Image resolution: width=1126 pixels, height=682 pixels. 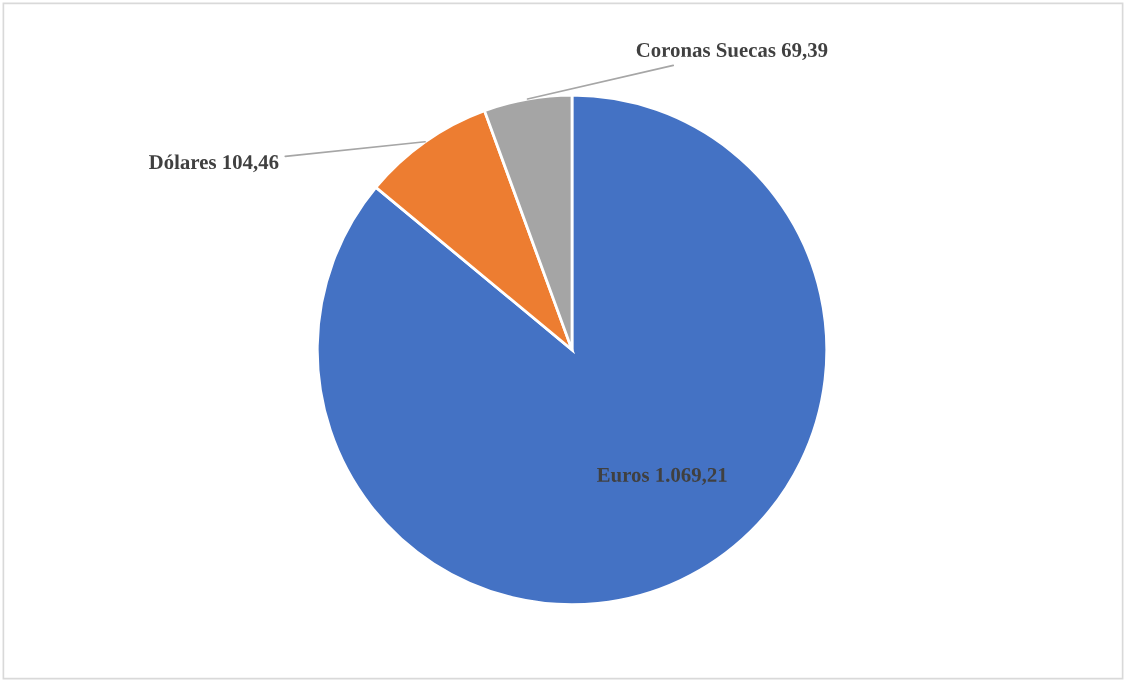 I want to click on slice-label: Coronas Suecas 69,39, so click(x=732, y=52).